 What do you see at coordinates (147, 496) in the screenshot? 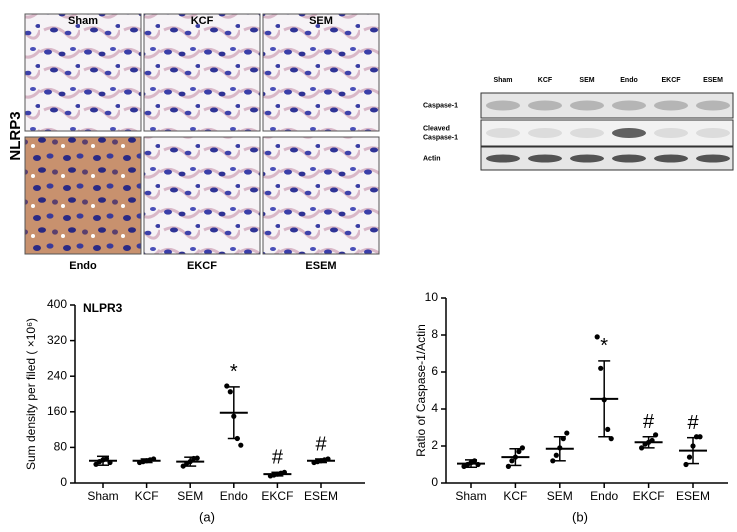
I see `x-tick-label: KCF` at bounding box center [147, 496].